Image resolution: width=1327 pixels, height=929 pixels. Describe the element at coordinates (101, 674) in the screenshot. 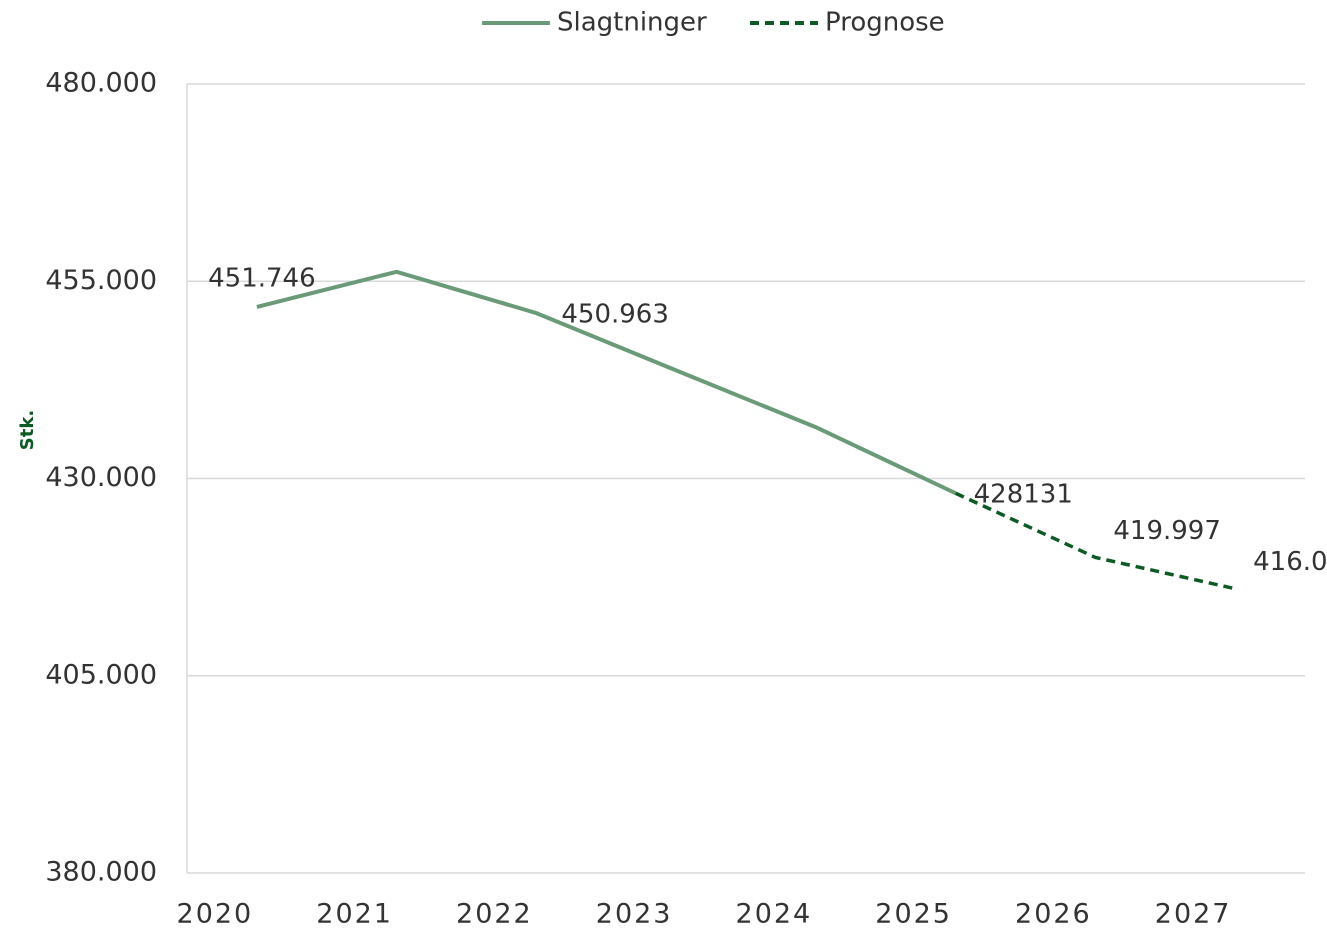

I see `y-tick-label: 405.000` at that location.